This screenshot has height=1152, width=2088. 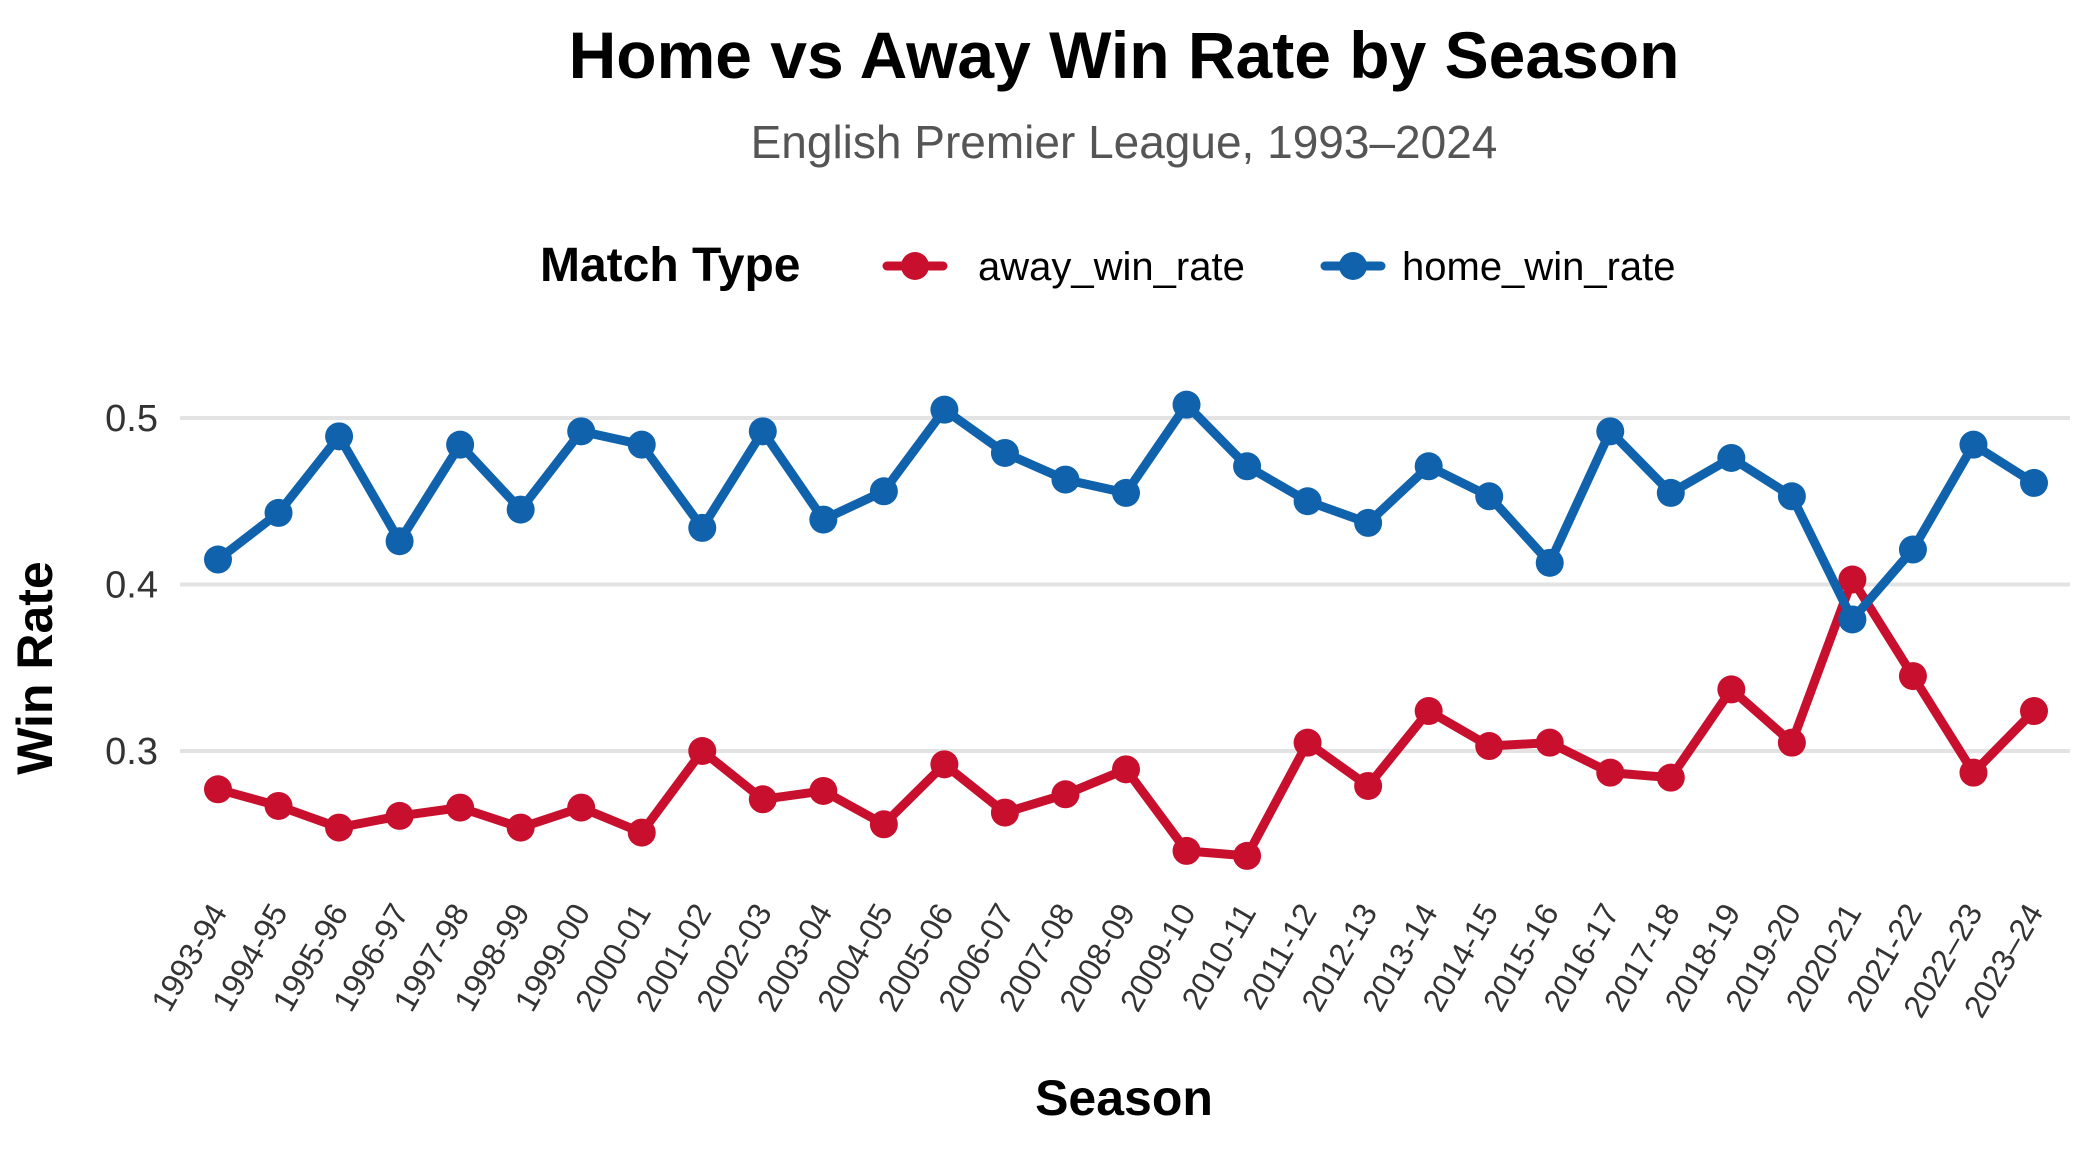 I want to click on y-tick-label: 0.4, so click(x=131, y=586).